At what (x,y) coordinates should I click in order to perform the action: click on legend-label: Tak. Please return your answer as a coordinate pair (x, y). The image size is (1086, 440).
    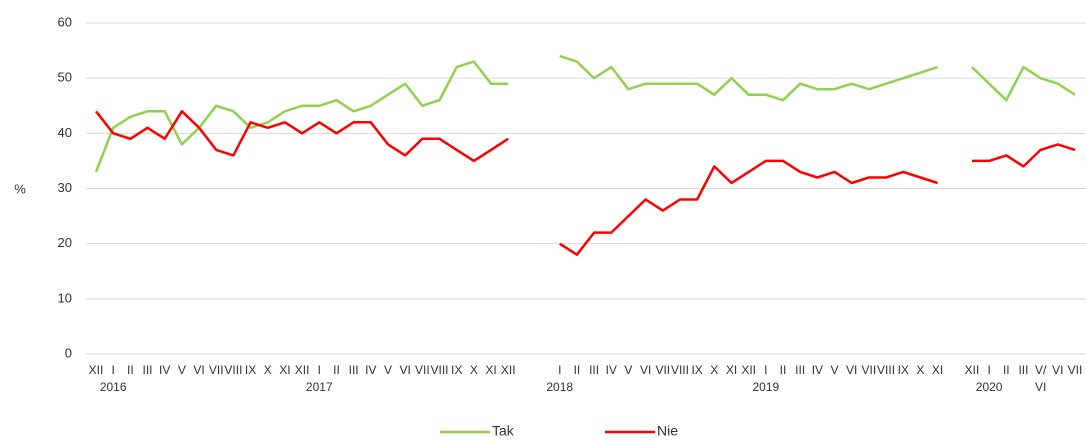
    Looking at the image, I should click on (503, 431).